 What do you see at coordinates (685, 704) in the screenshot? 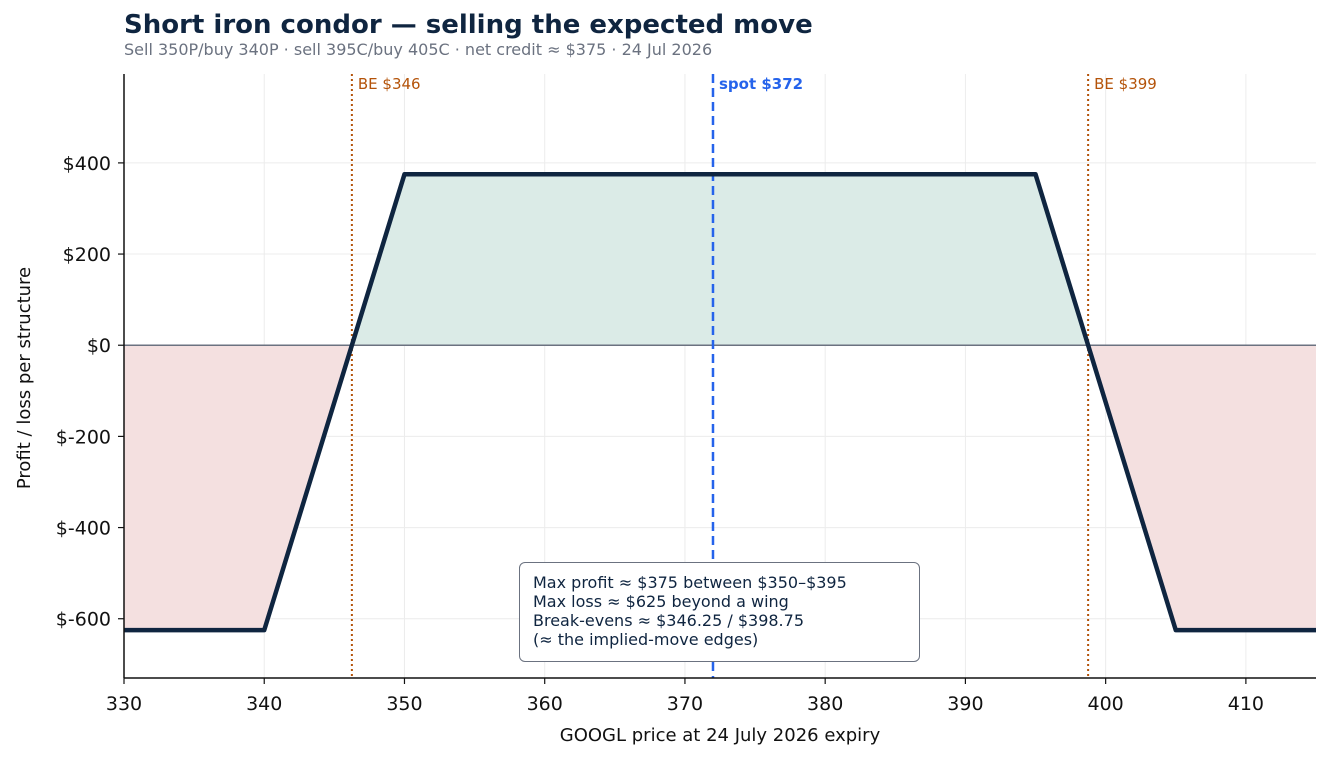
I see `x-tick-label: 370` at bounding box center [685, 704].